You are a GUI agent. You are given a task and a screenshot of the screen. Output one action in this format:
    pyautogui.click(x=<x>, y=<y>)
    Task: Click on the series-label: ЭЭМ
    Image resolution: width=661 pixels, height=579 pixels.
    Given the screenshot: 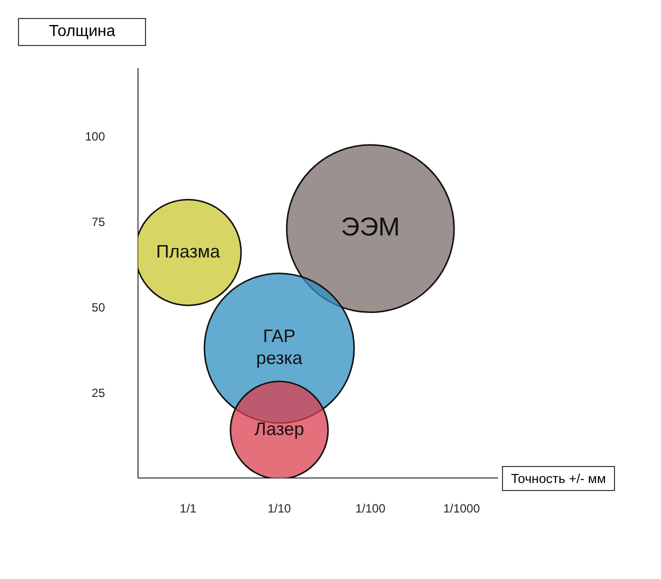 What is the action you would take?
    pyautogui.click(x=370, y=226)
    